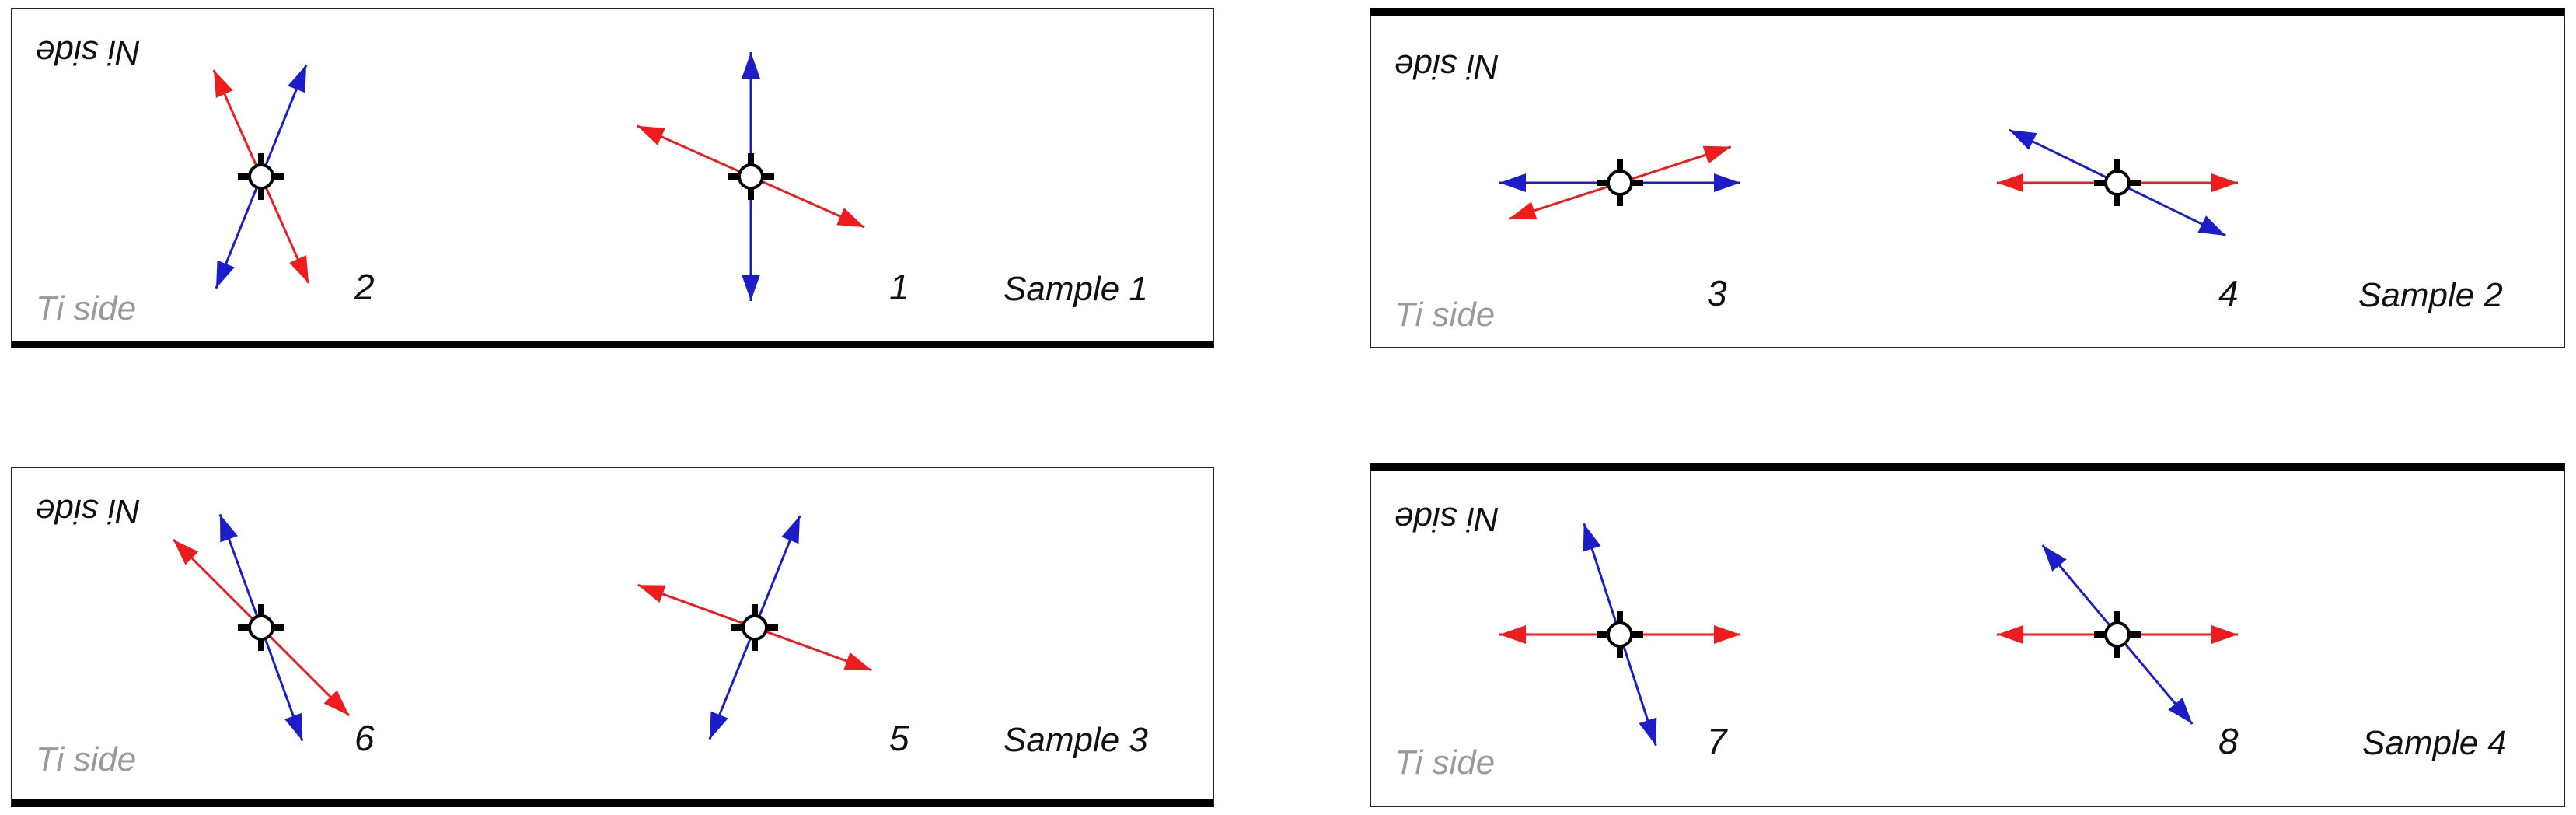 Image resolution: width=2576 pixels, height=815 pixels. I want to click on crystal-number-6: 6, so click(365, 738).